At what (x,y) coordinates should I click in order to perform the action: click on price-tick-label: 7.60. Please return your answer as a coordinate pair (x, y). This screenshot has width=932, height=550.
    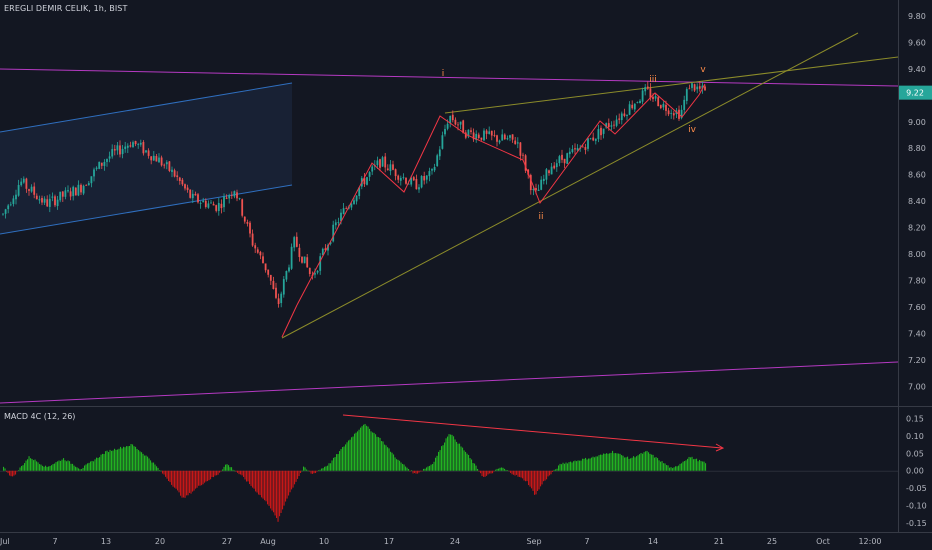
    Looking at the image, I should click on (917, 307).